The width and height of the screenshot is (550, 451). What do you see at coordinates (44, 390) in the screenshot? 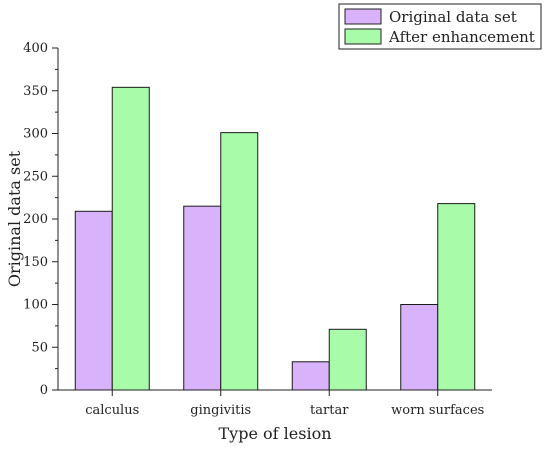
I see `y-tick-label: 0` at bounding box center [44, 390].